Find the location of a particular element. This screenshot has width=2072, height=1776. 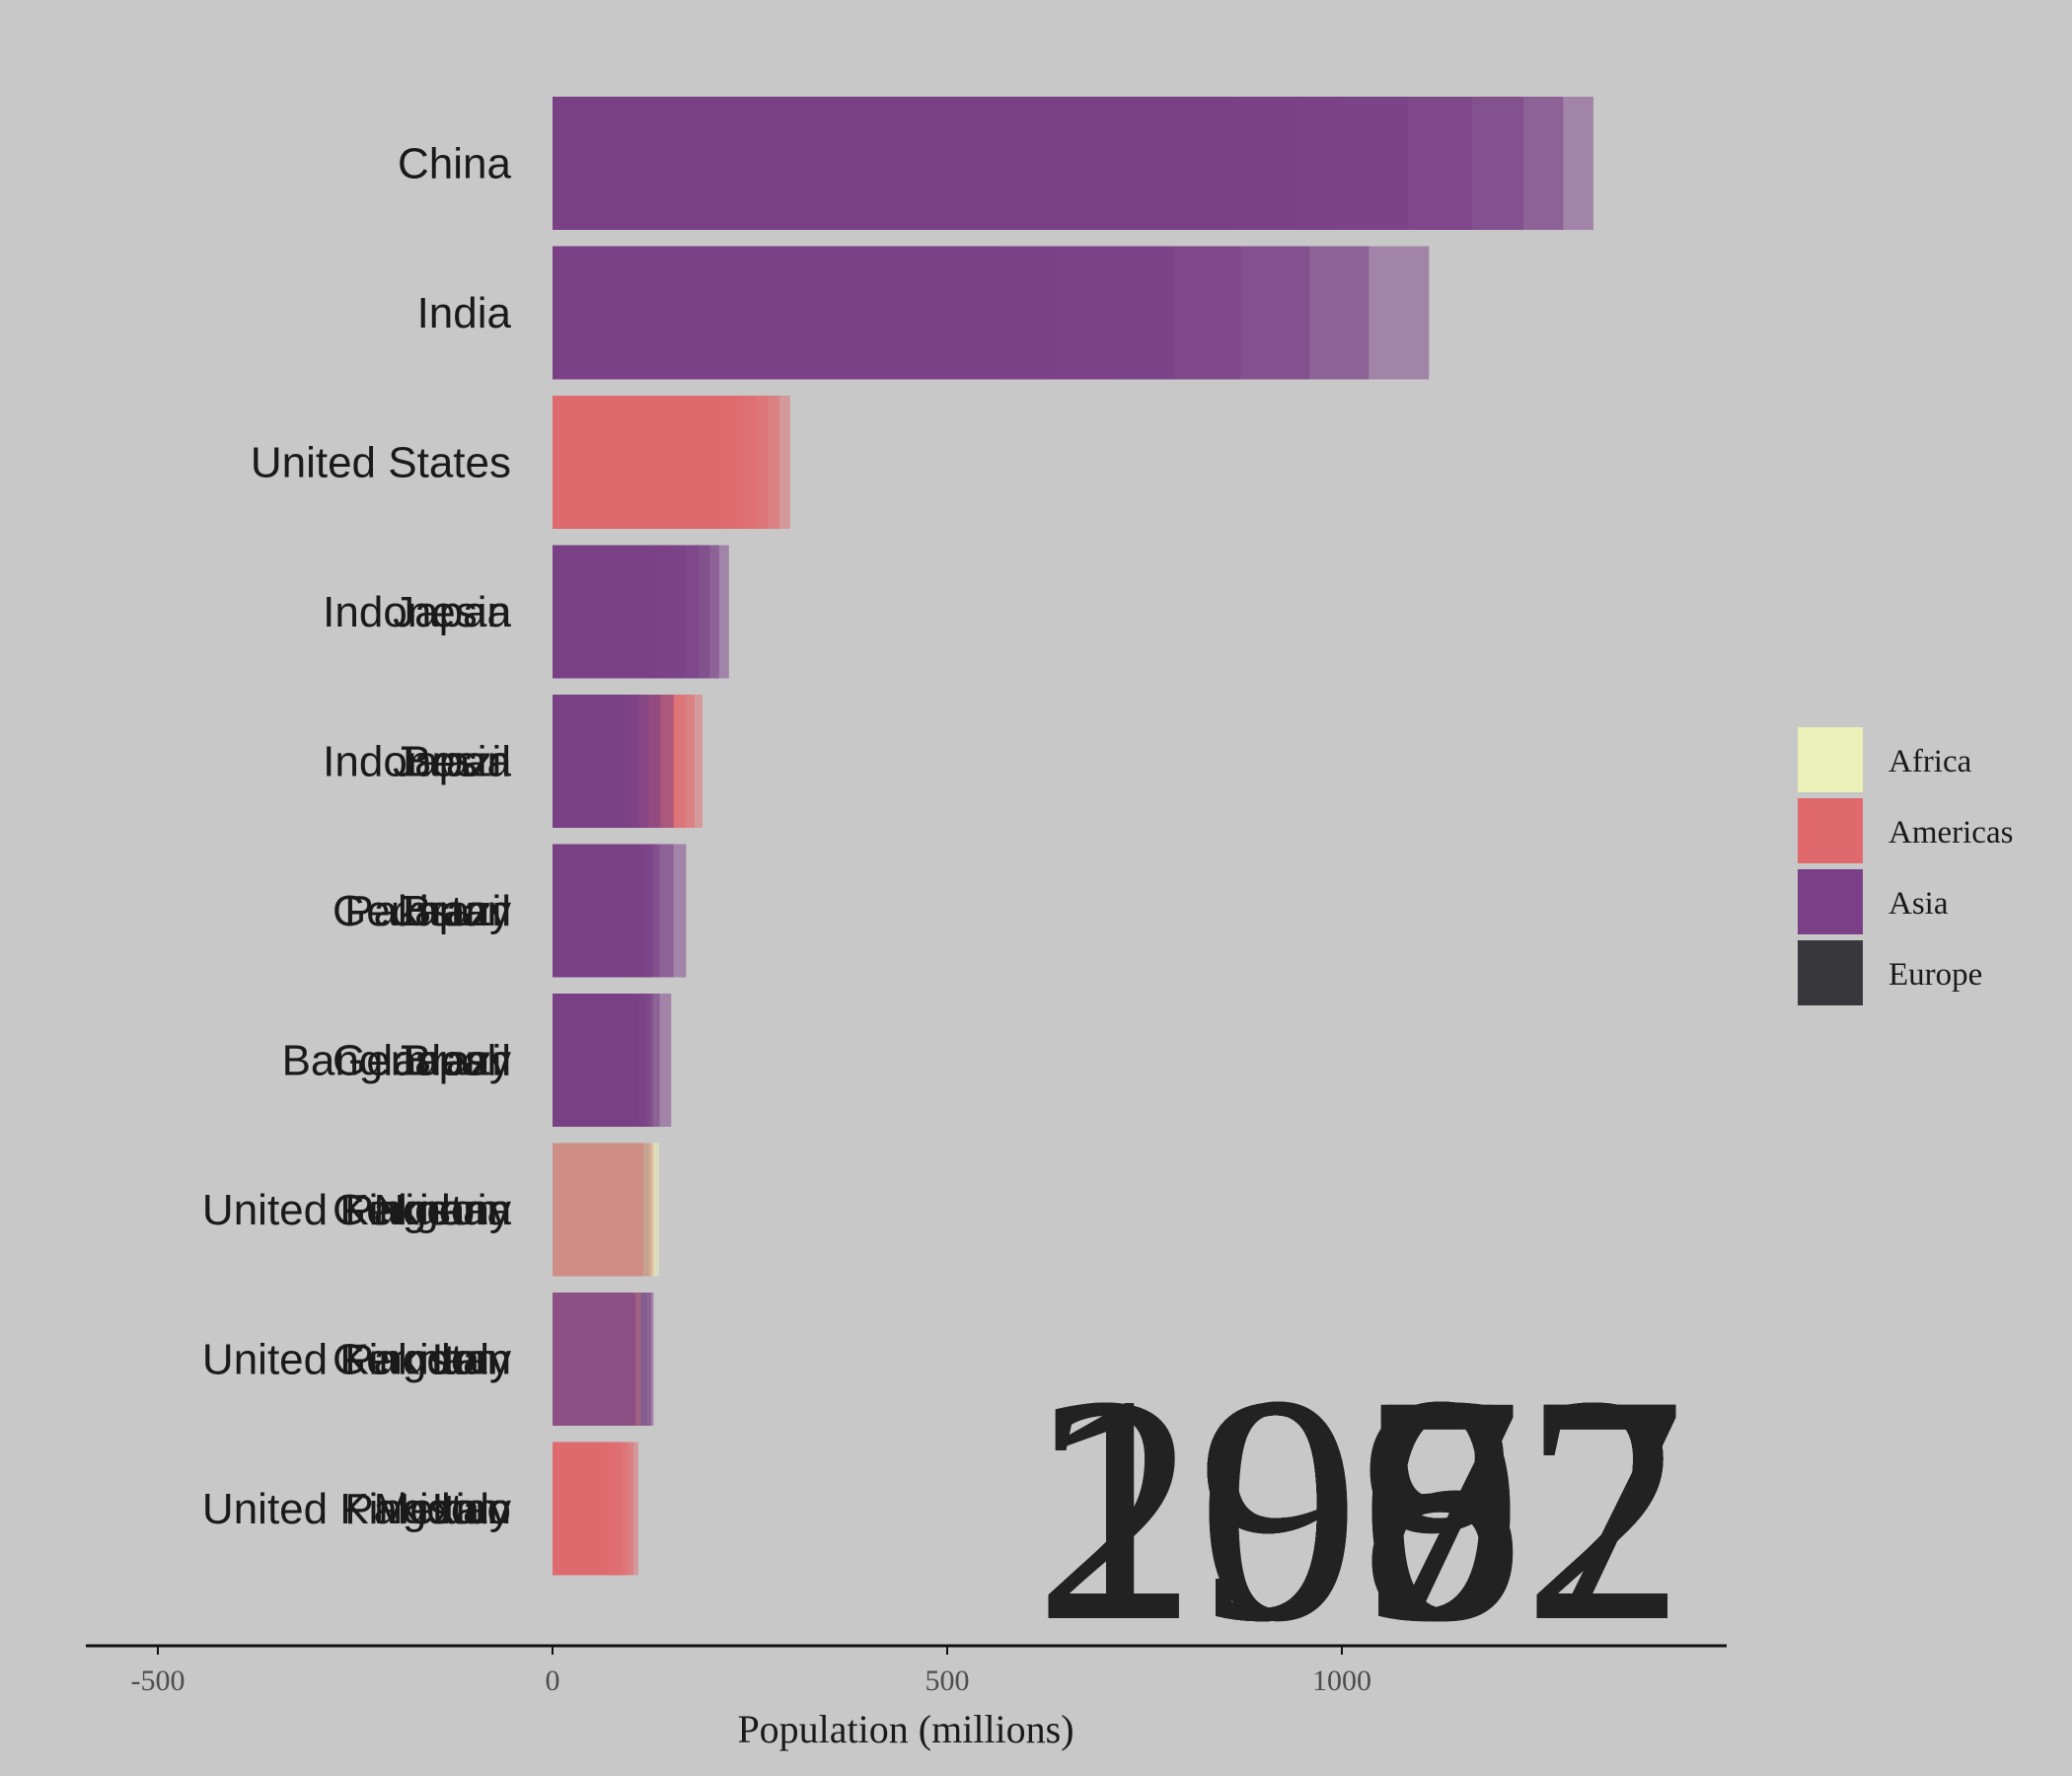

year-label-5: 1972 is located at coordinates (1359, 1509).